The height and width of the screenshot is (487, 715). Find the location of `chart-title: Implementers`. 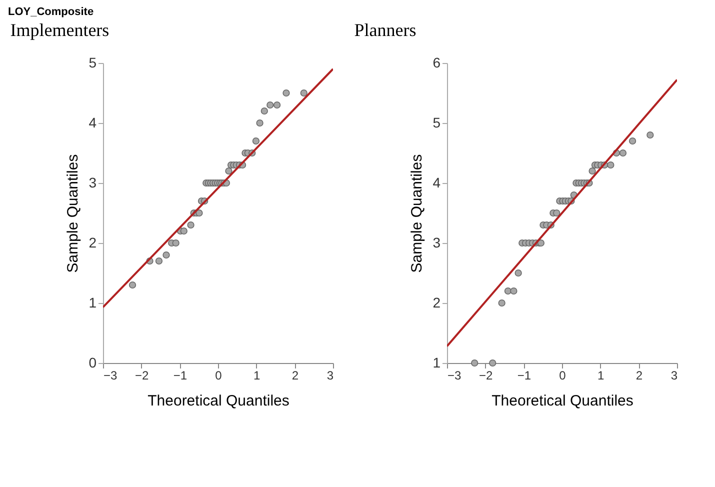

chart-title: Implementers is located at coordinates (60, 30).